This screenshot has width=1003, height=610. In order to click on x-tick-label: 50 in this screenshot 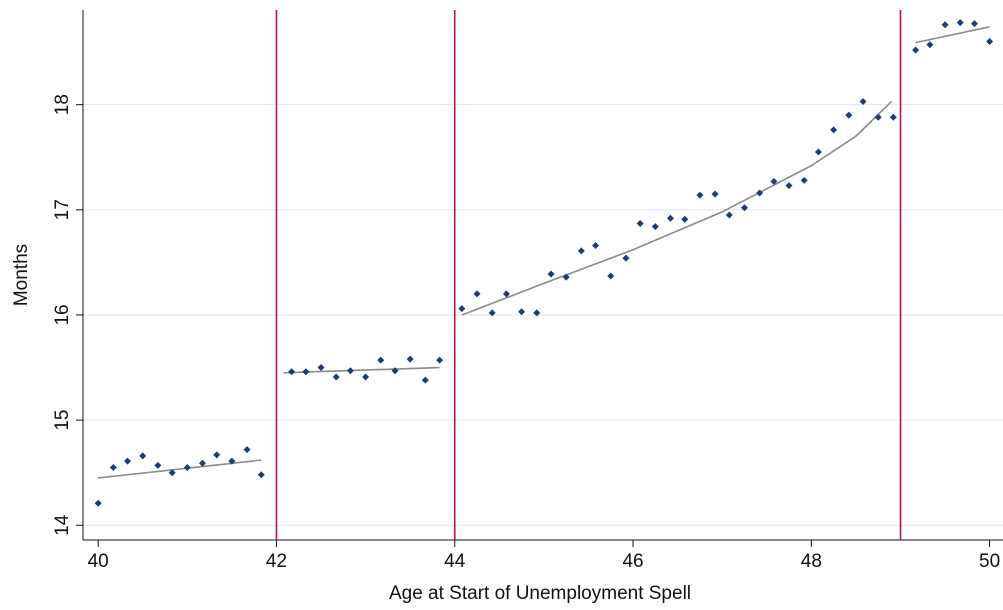, I will do `click(989, 561)`.